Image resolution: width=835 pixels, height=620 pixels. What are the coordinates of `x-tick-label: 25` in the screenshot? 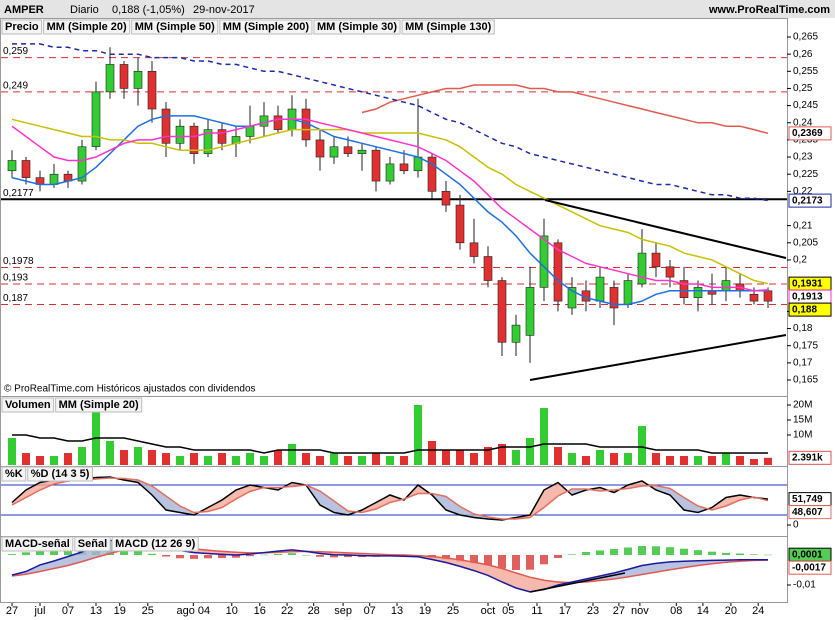 It's located at (453, 611).